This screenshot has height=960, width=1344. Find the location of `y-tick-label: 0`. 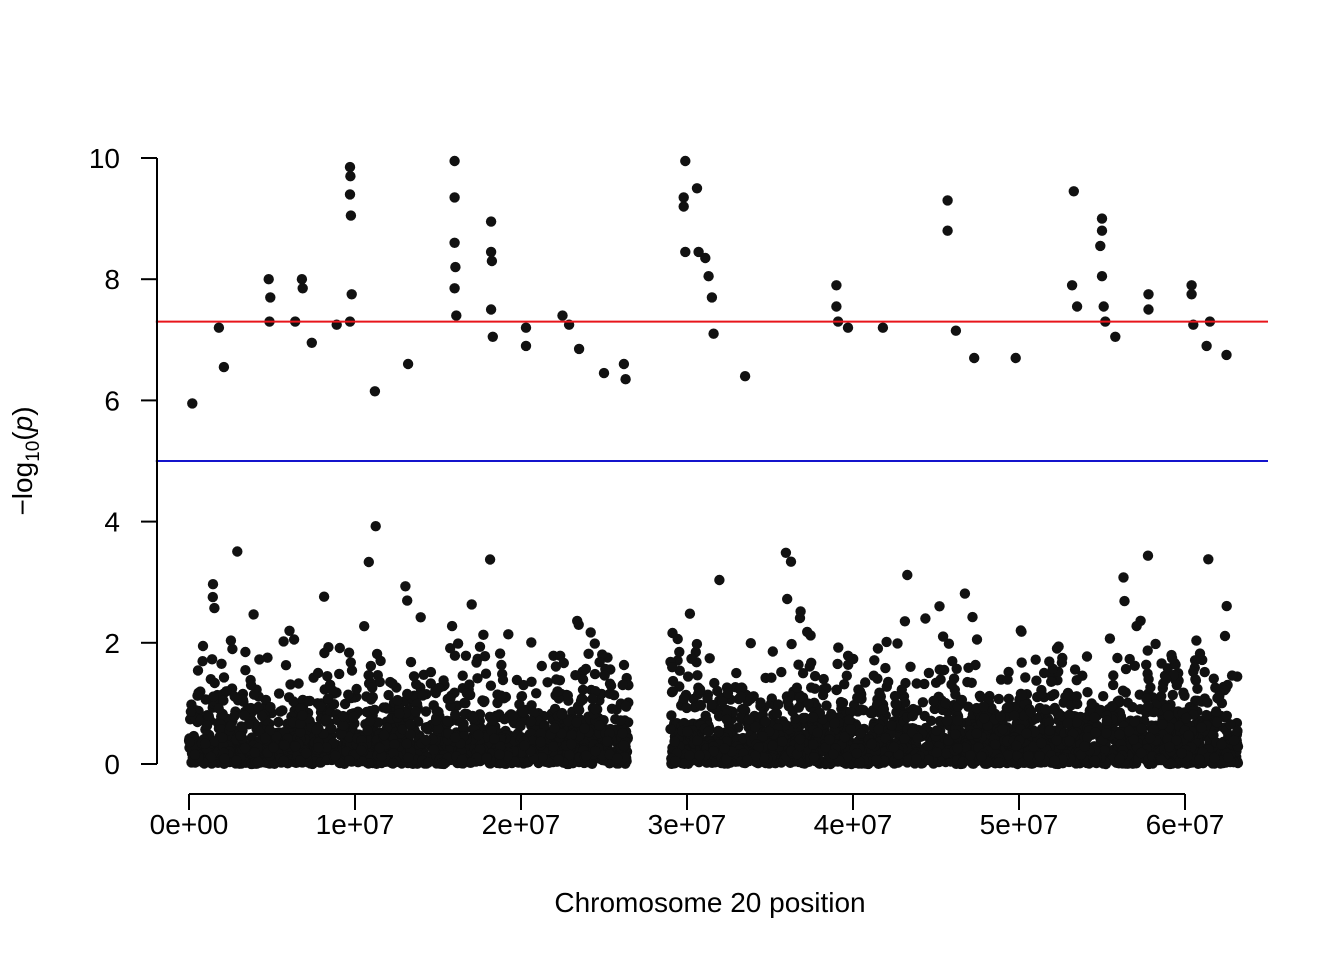

y-tick-label: 0 is located at coordinates (112, 764).